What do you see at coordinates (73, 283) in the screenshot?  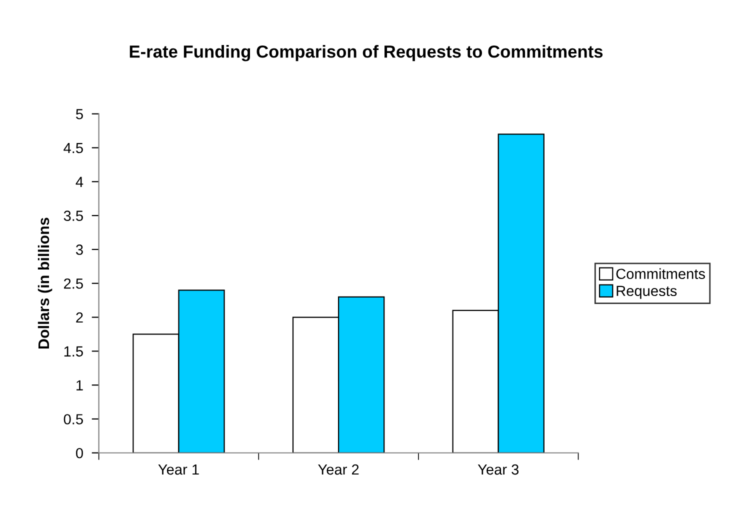 I see `y-tick-label: 2.5` at bounding box center [73, 283].